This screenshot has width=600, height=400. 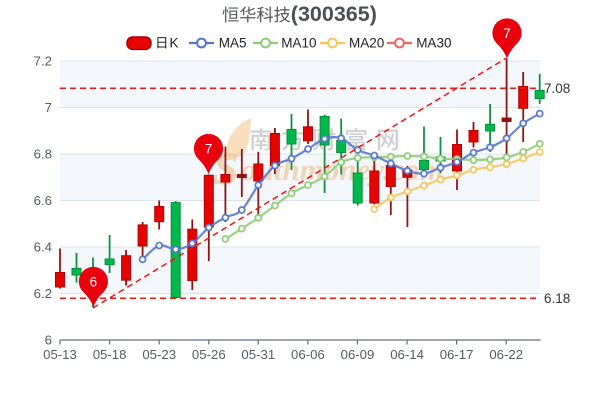 I want to click on svg-text: 05-18, so click(x=110, y=354).